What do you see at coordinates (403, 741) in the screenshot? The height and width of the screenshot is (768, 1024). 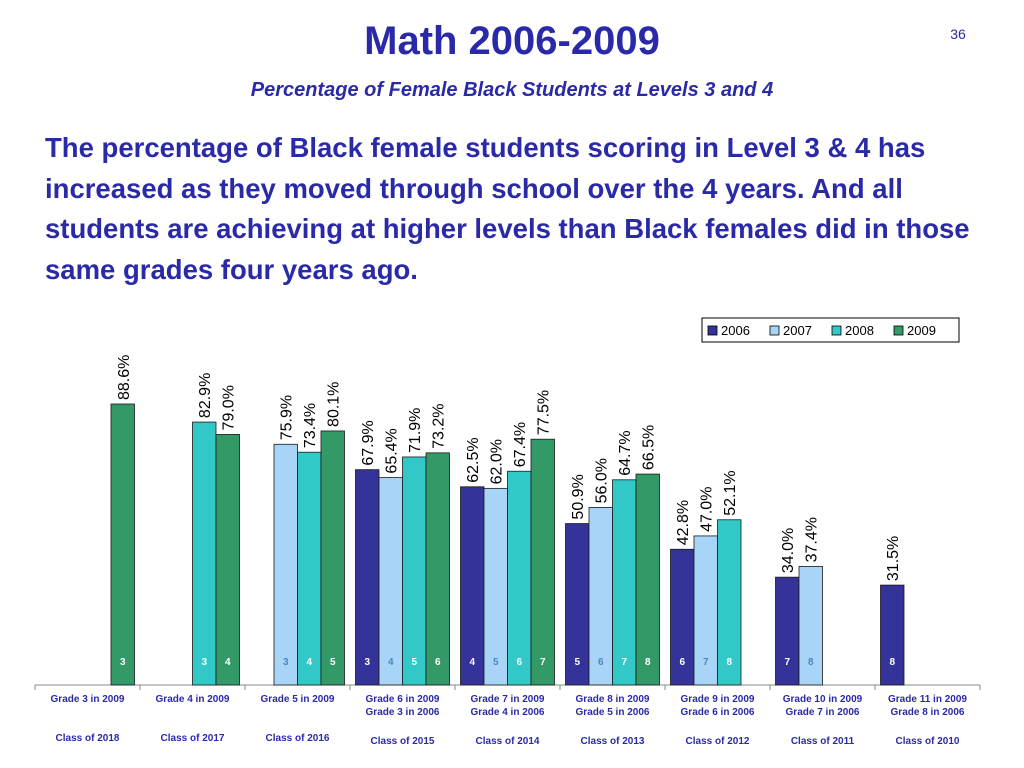 I see `class-label: Class of 2015` at bounding box center [403, 741].